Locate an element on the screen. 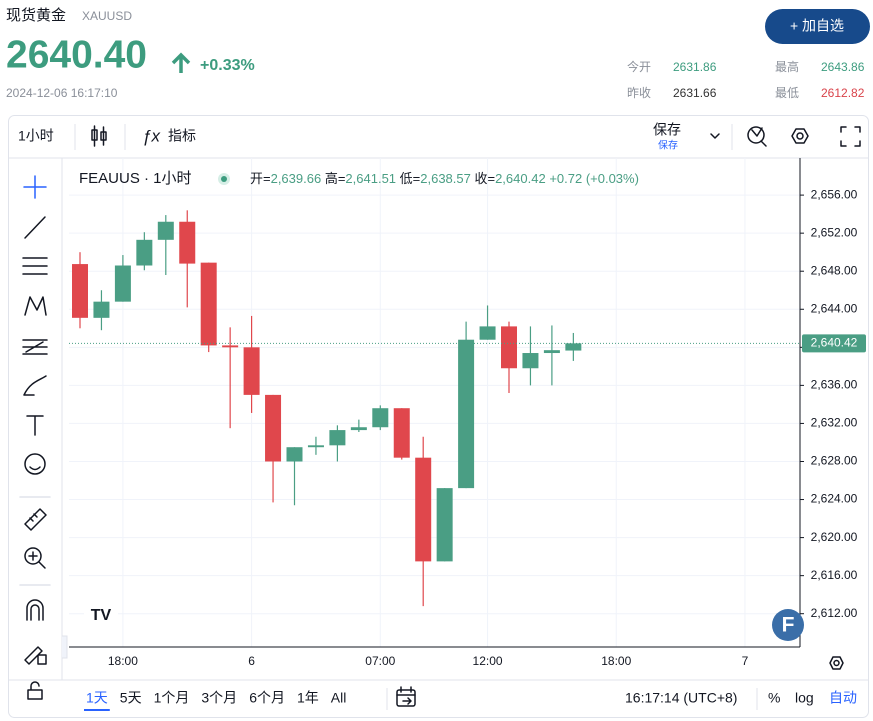  auto-toggle: 自动 is located at coordinates (843, 698).